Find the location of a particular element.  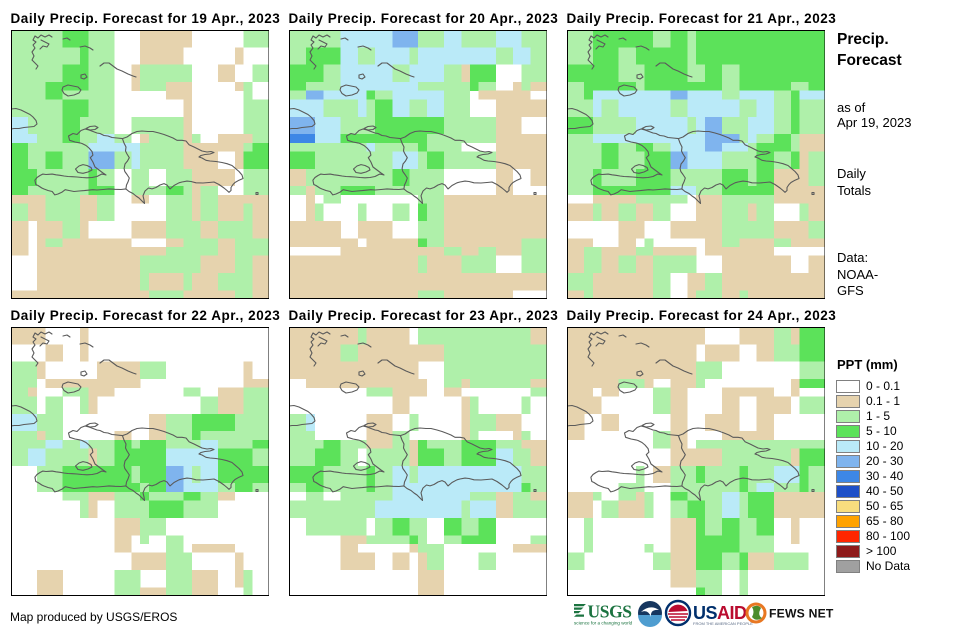

svg-text: science for a changing world is located at coordinates (603, 623).